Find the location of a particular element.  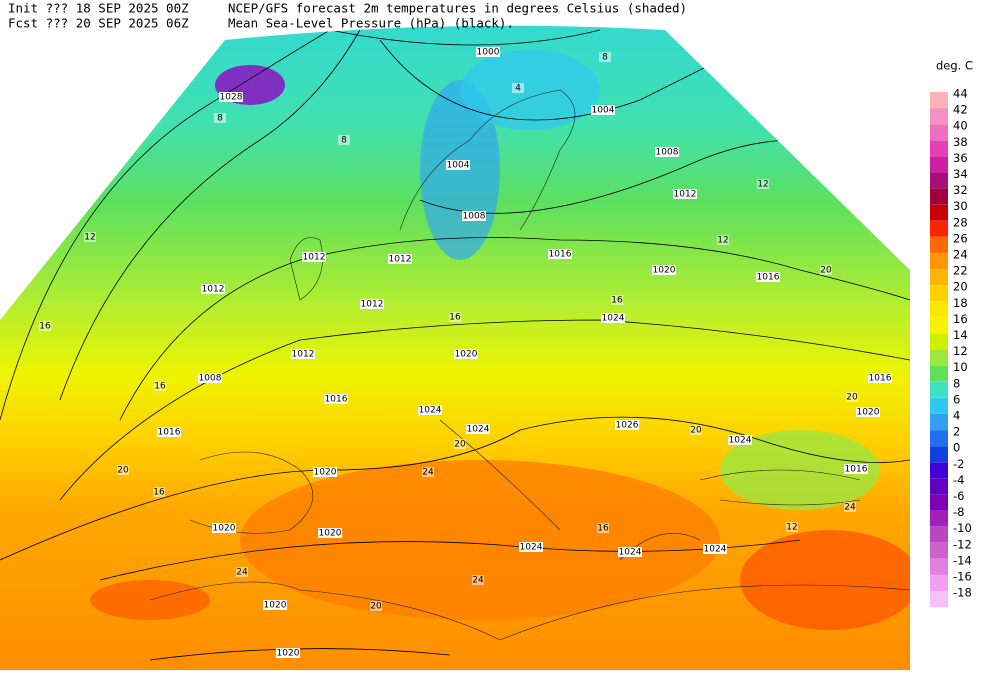

legend-unit: deg. C is located at coordinates (954, 66).